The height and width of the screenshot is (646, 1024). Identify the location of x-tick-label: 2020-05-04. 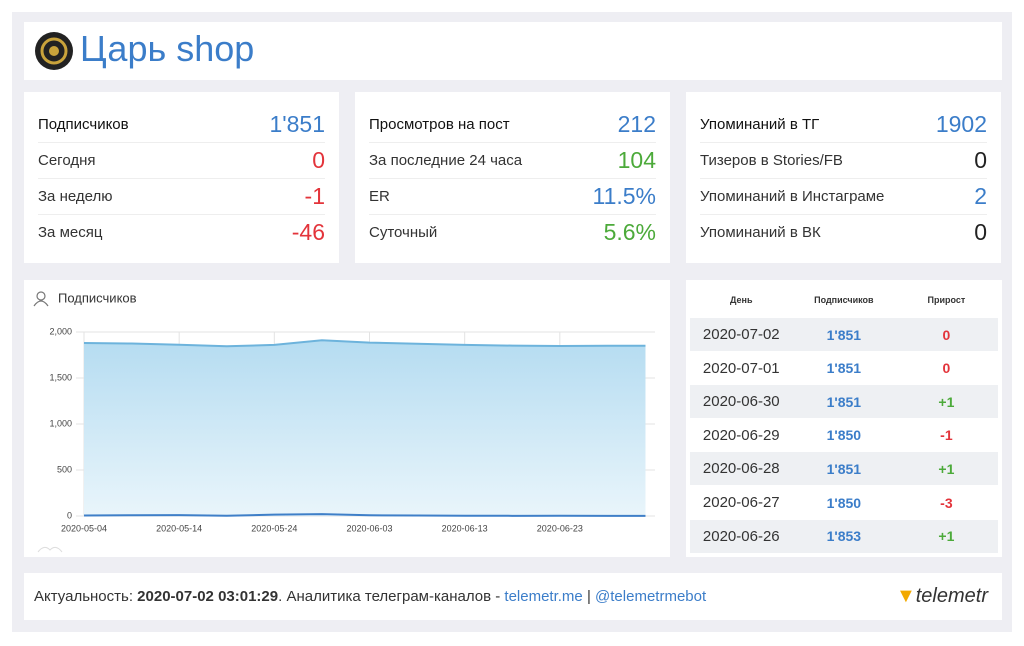
(84, 528).